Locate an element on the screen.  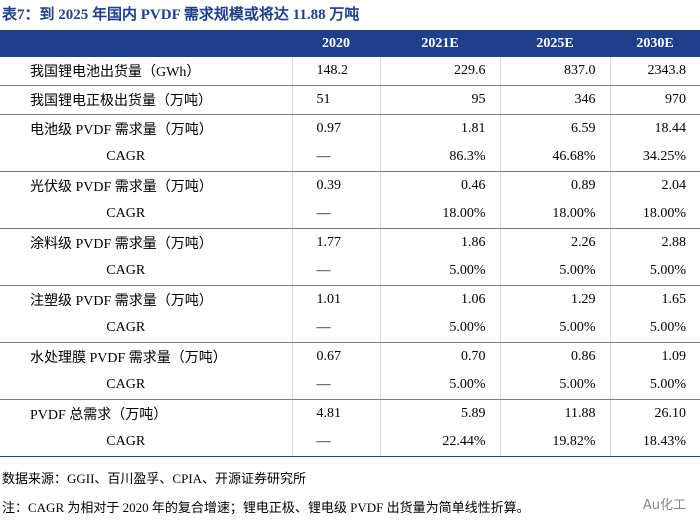
cell: 346 is located at coordinates (554, 100).